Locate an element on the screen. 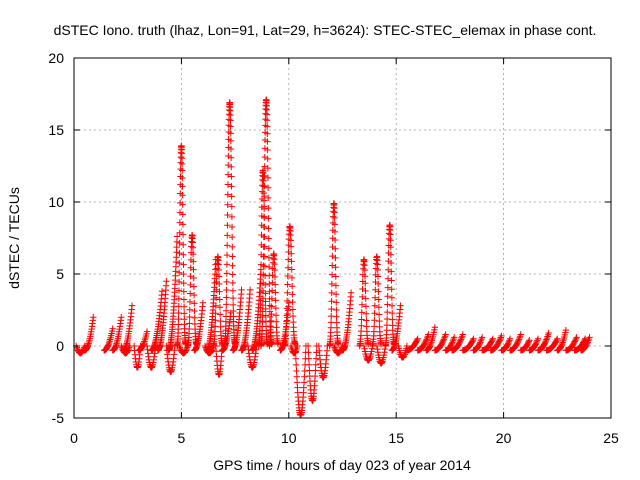 This screenshot has height=480, width=640. x-tick-label: 0 is located at coordinates (74, 438).